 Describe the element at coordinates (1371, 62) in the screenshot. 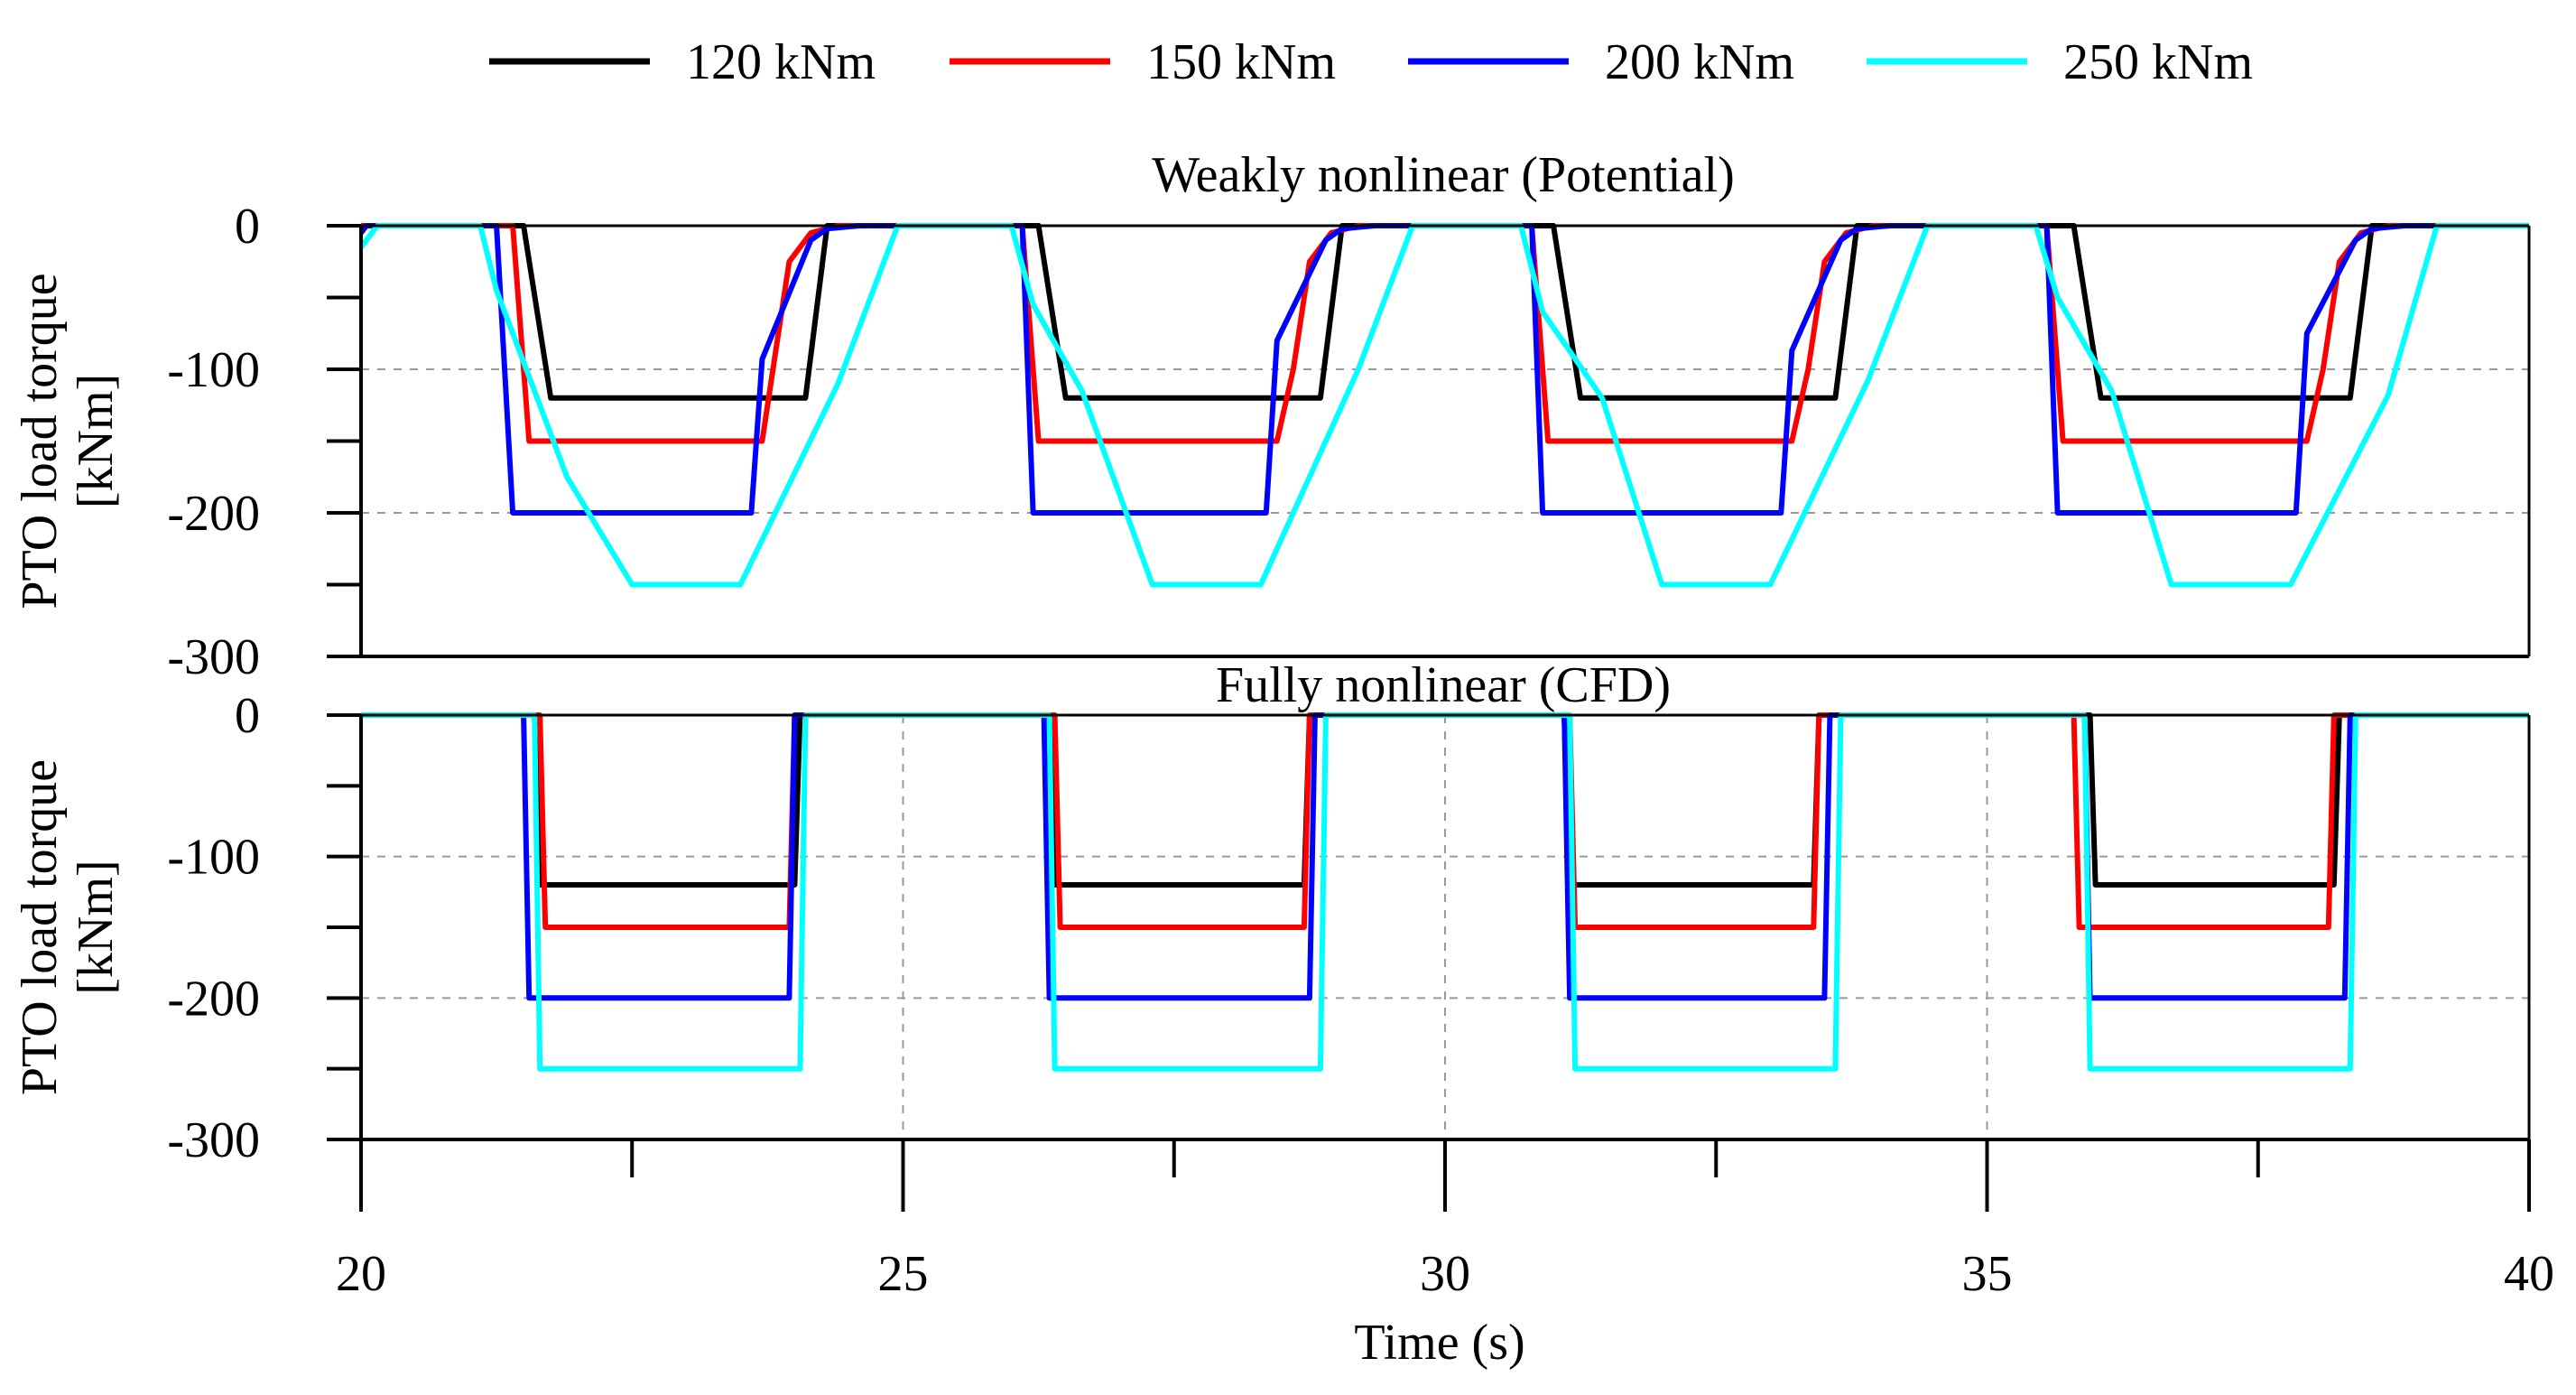

I see `legend: 120 kNm 150 kNm 200 kNm 250 kNm` at that location.